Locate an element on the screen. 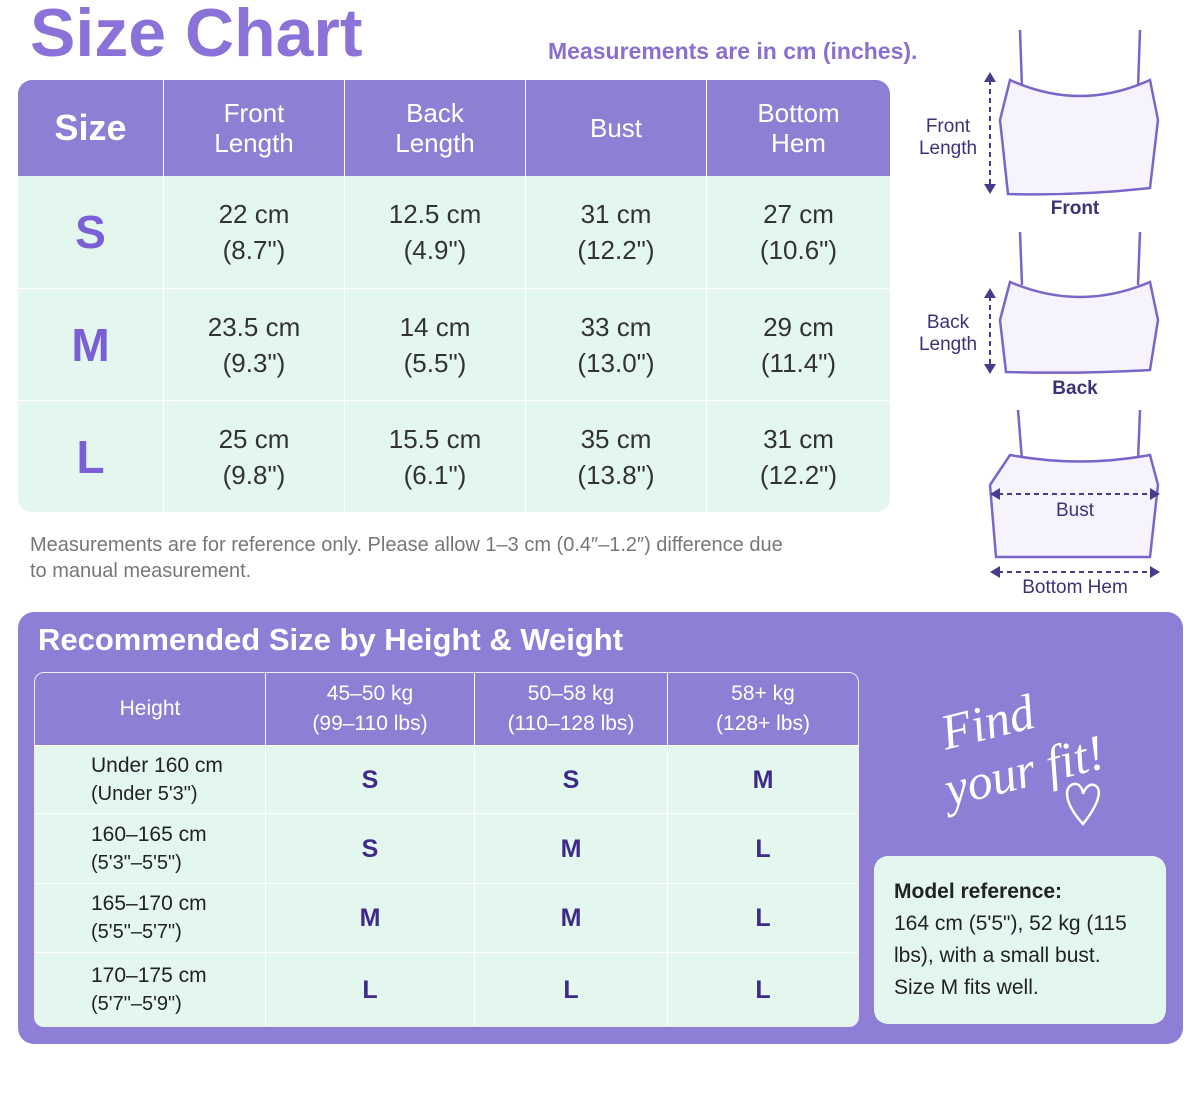 Image resolution: width=1200 pixels, height=1097 pixels. header-text: (128+ lbs) is located at coordinates (763, 723).